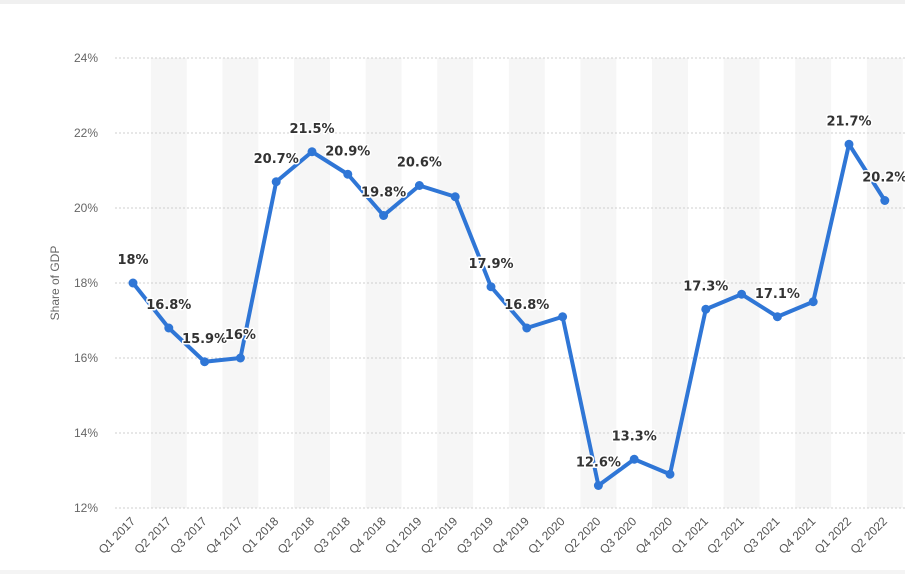  Describe the element at coordinates (689, 535) in the screenshot. I see `x-tick-label: Q1 2021` at that location.